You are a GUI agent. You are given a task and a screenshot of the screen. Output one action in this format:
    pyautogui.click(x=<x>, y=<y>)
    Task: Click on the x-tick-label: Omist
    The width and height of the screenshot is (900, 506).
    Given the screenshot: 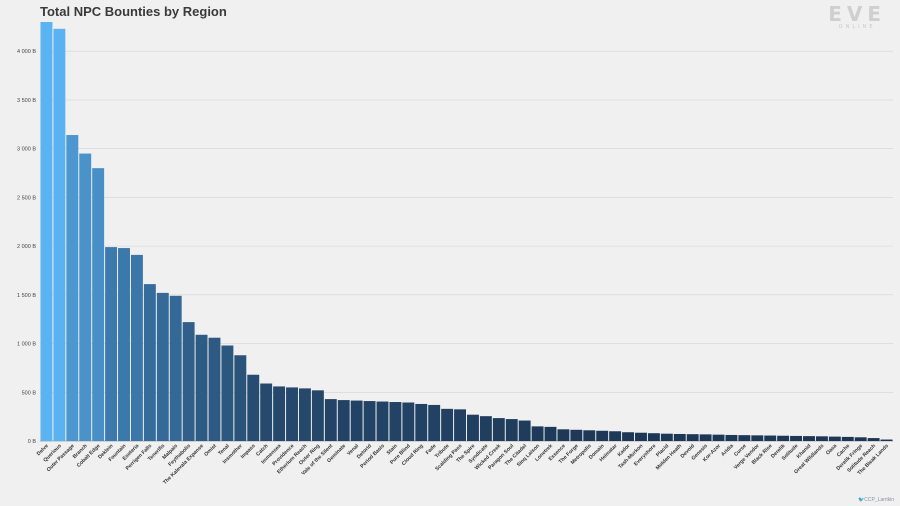 What is the action you would take?
    pyautogui.click(x=210, y=450)
    